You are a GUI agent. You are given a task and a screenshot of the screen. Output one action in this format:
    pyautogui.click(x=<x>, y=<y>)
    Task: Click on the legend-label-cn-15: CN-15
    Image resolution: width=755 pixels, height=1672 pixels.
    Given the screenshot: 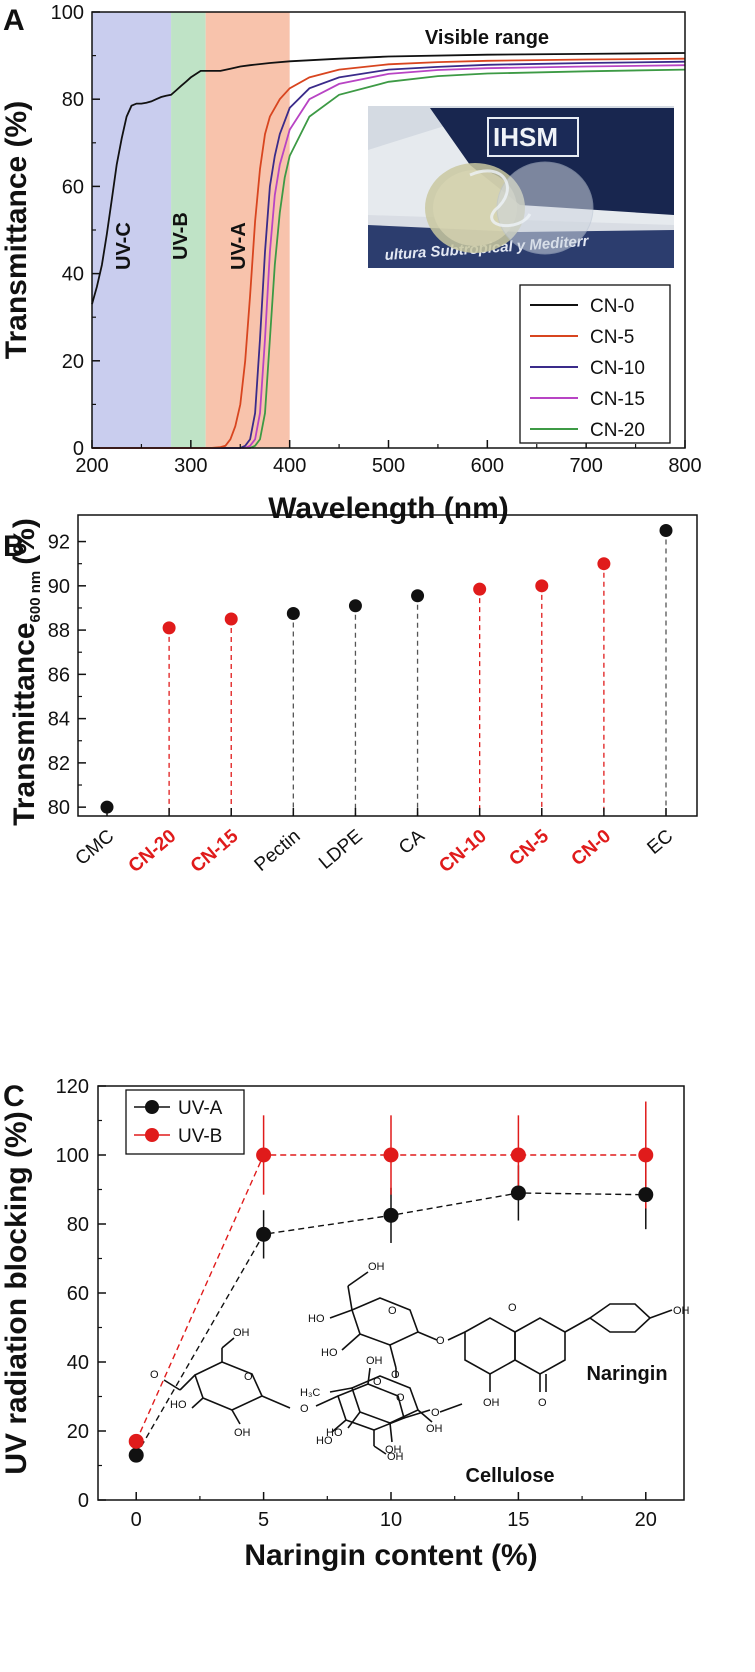 What is the action you would take?
    pyautogui.click(x=617, y=399)
    